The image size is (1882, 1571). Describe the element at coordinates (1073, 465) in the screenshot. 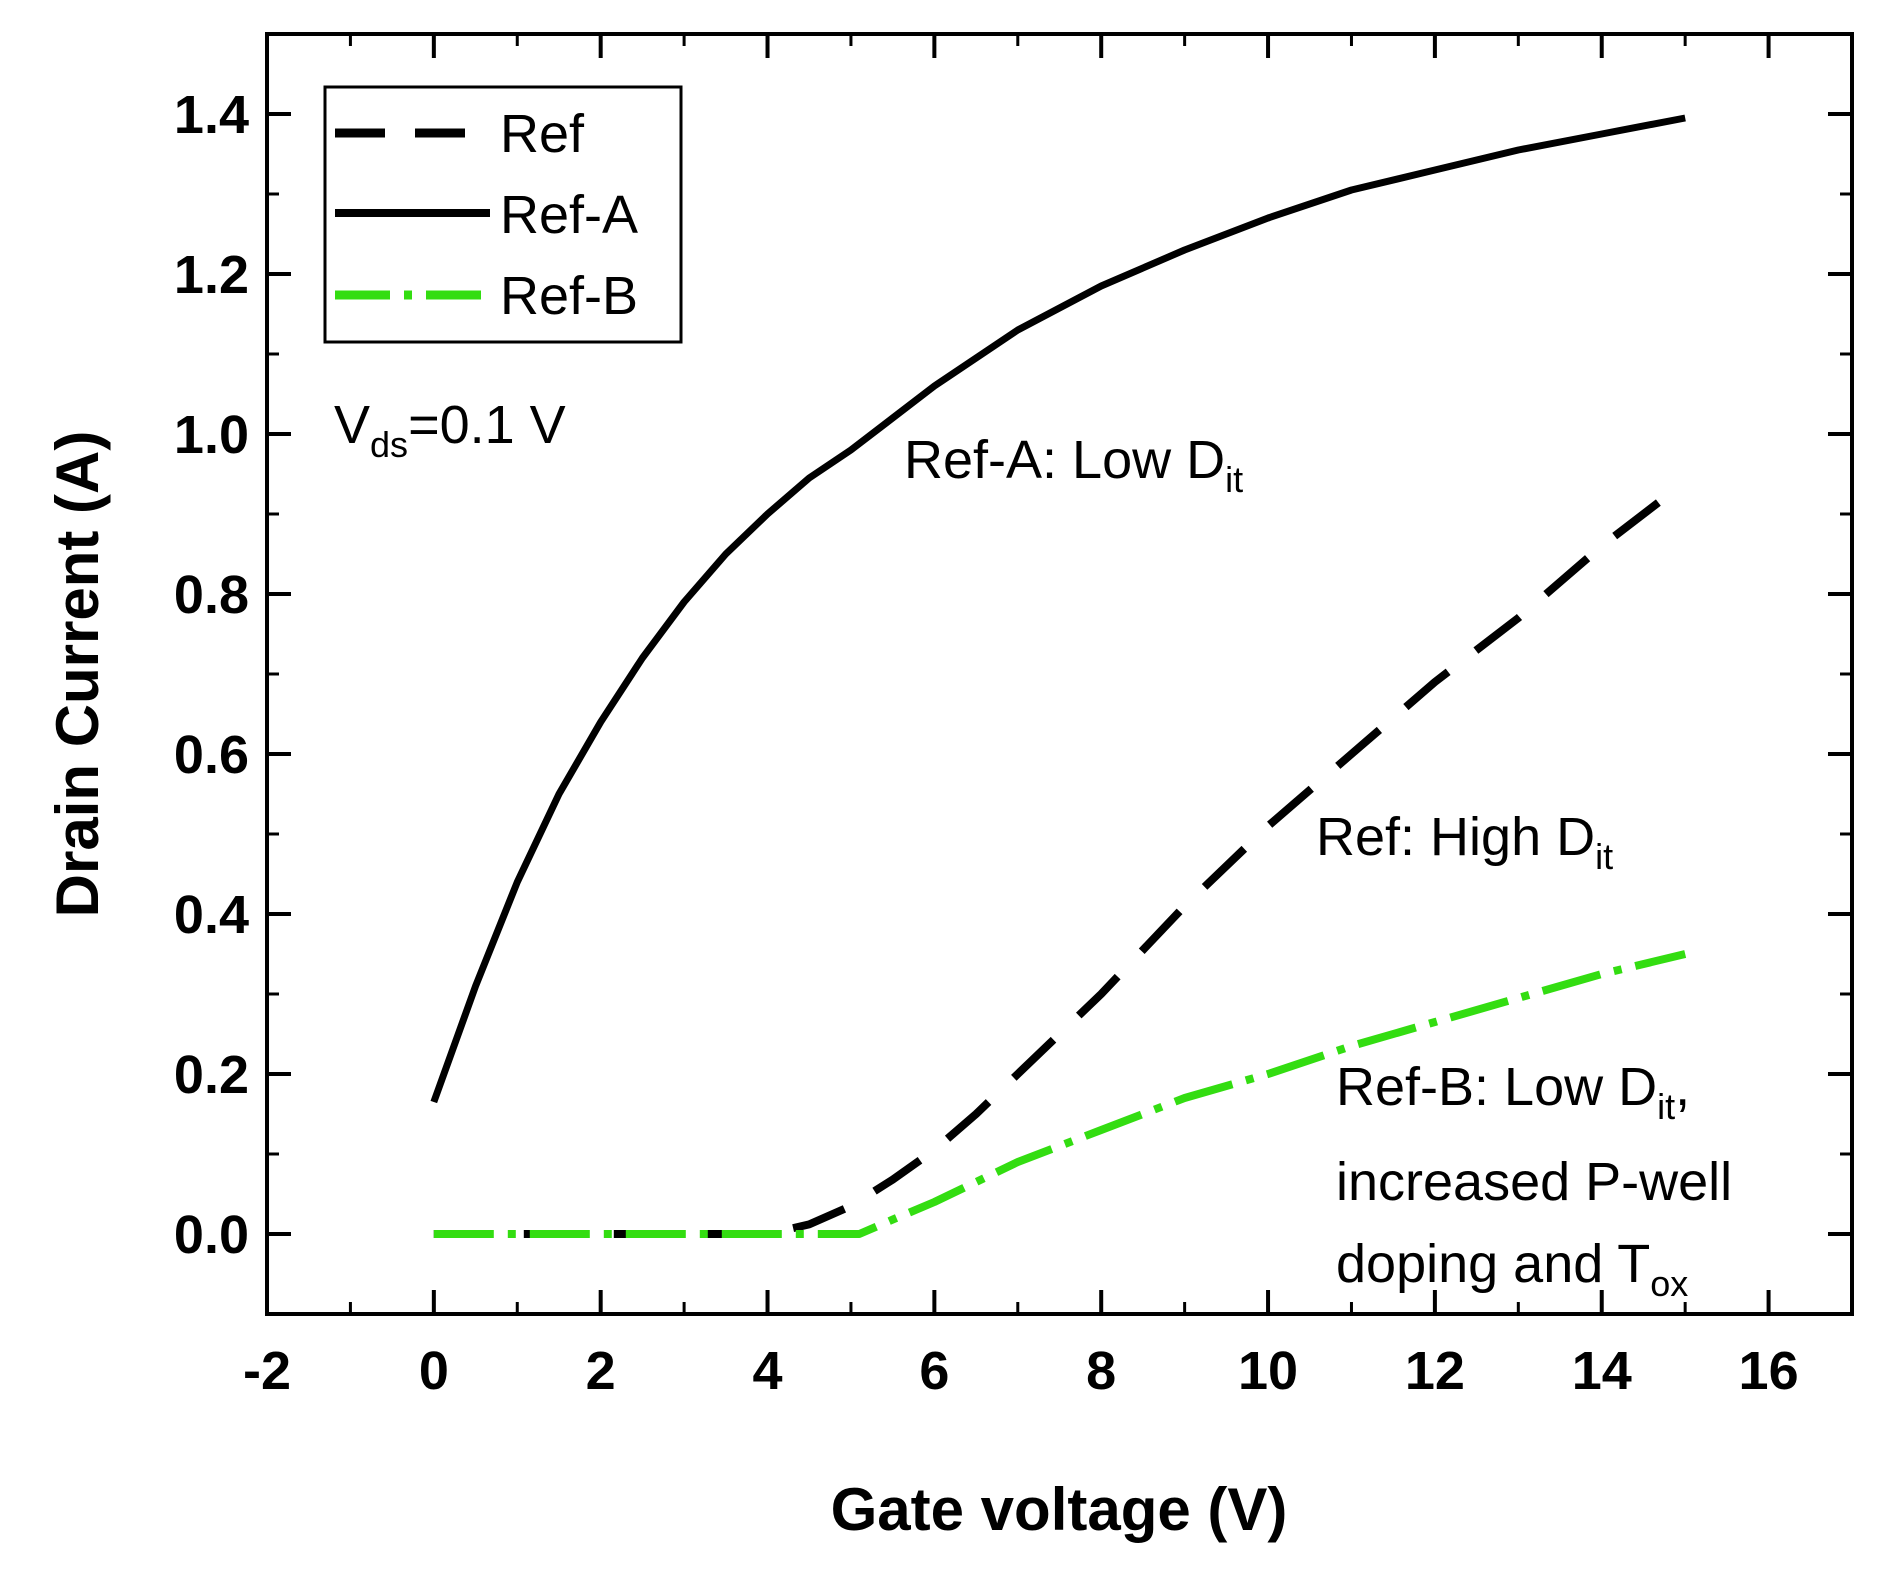

I see `annotation-ref-a: Ref-A: Low Dit` at that location.